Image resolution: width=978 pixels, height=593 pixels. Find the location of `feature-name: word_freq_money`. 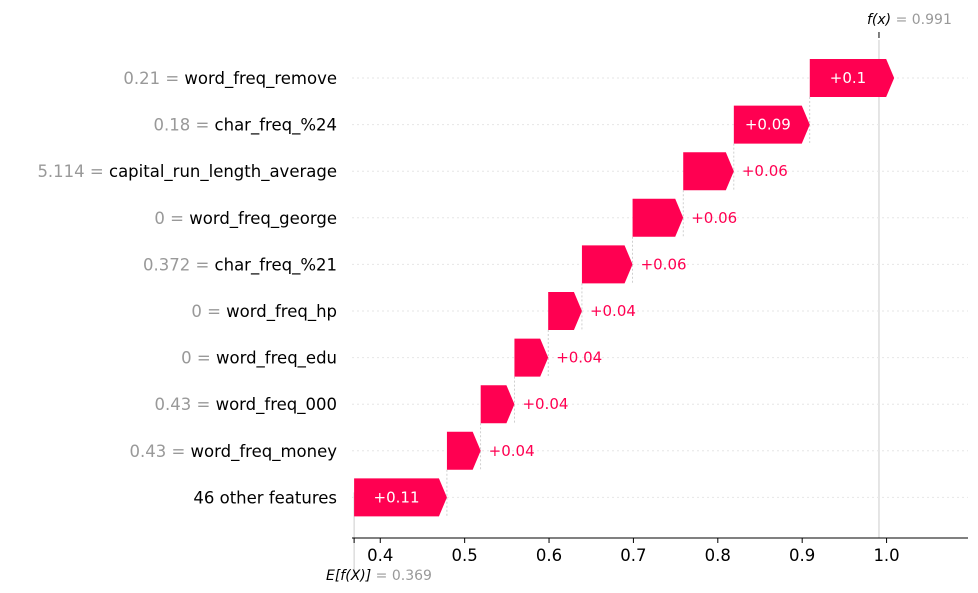

feature-name: word_freq_money is located at coordinates (264, 452).